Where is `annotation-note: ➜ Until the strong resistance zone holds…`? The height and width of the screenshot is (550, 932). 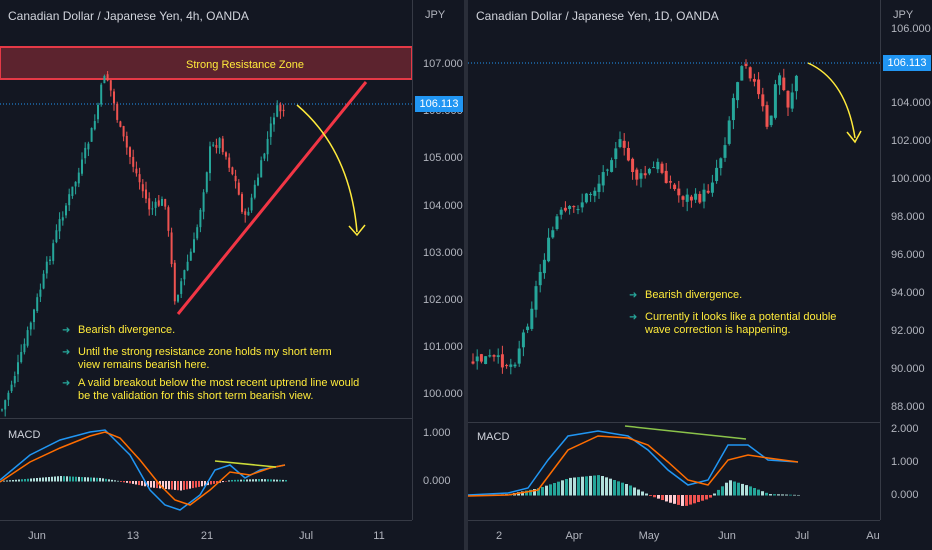 annotation-note: ➜ Until the strong resistance zone holds… is located at coordinates (207, 359).